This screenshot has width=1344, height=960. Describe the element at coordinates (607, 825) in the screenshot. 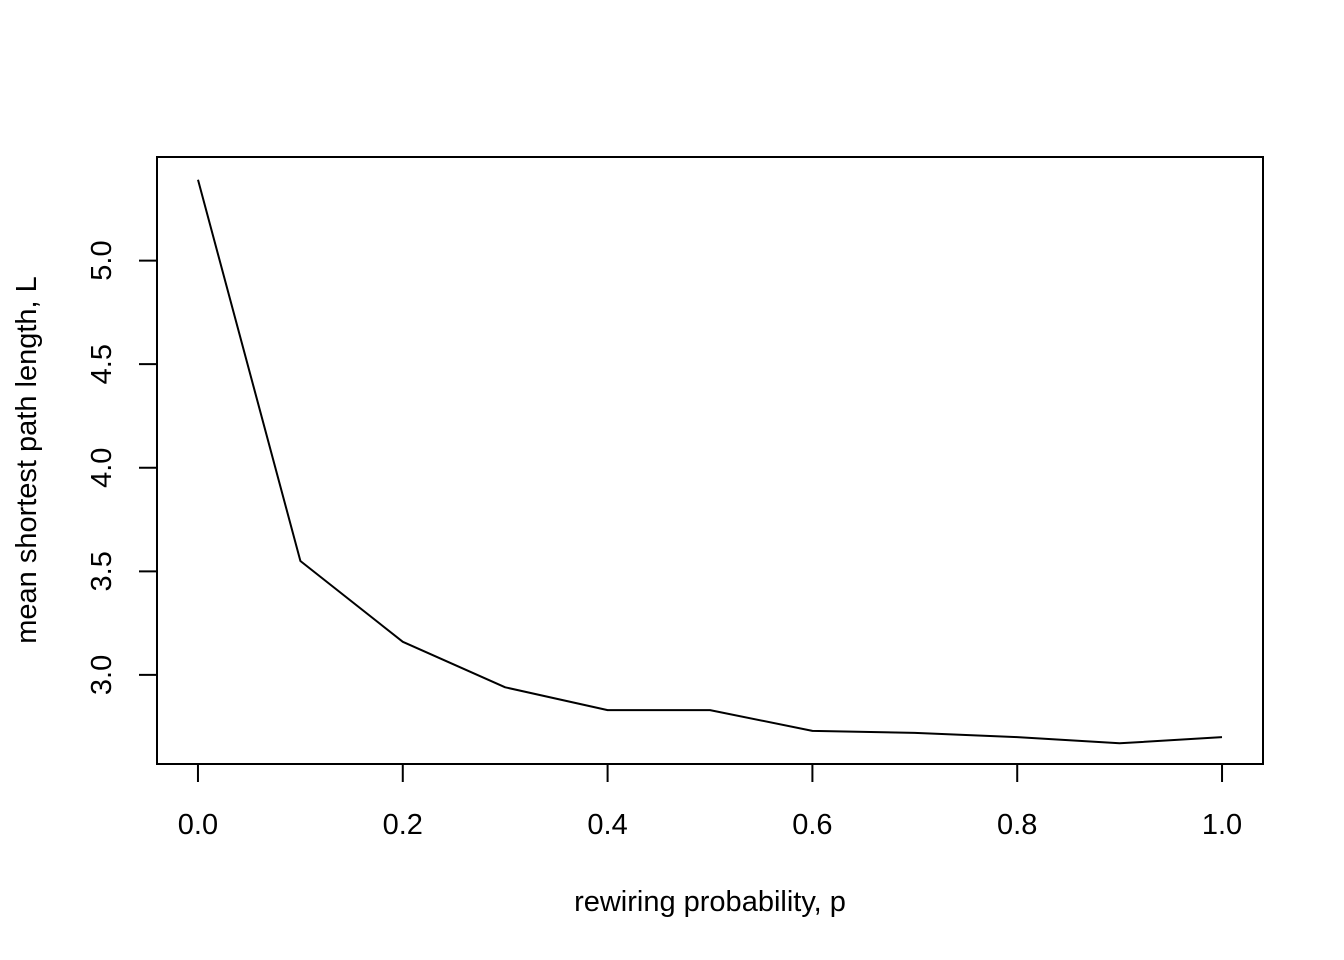

I see `x-tick-label: 0.4` at that location.